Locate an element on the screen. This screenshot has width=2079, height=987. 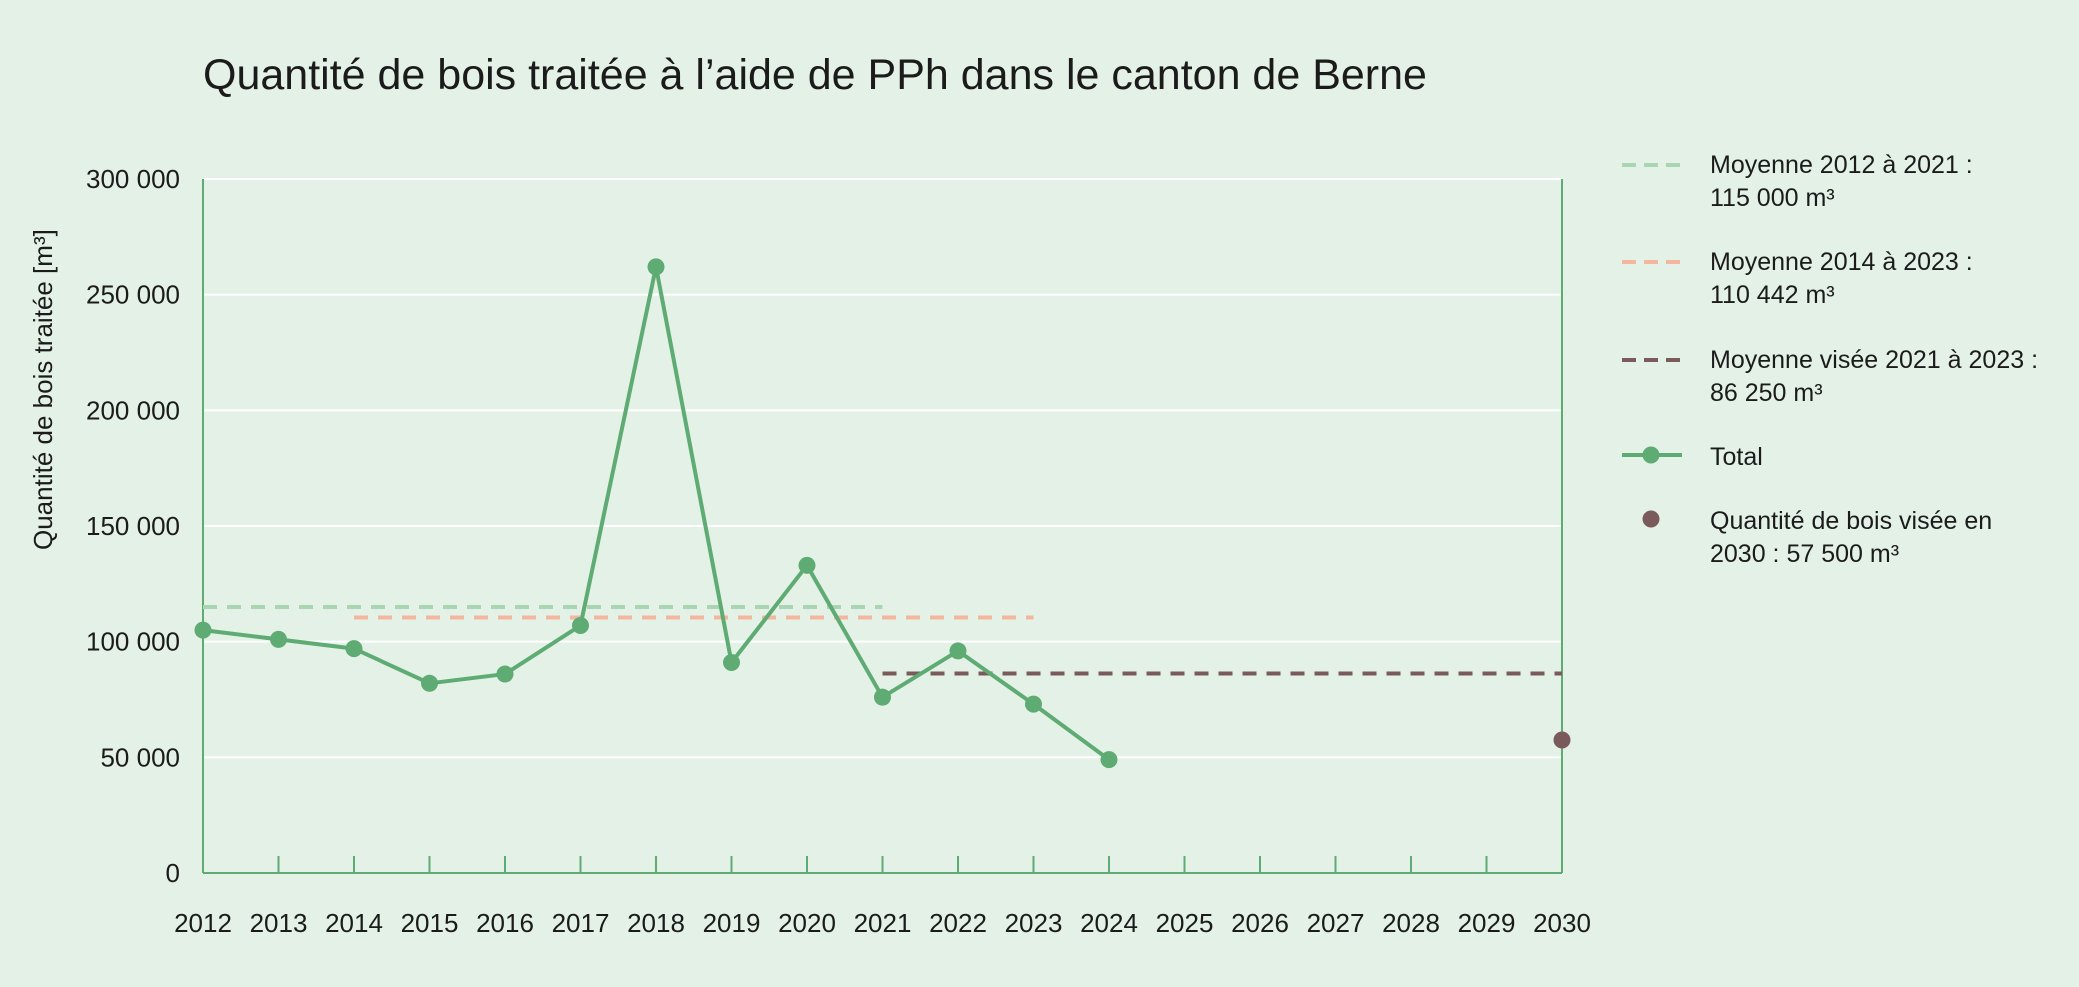
x-tick-label: 2016 is located at coordinates (505, 923).